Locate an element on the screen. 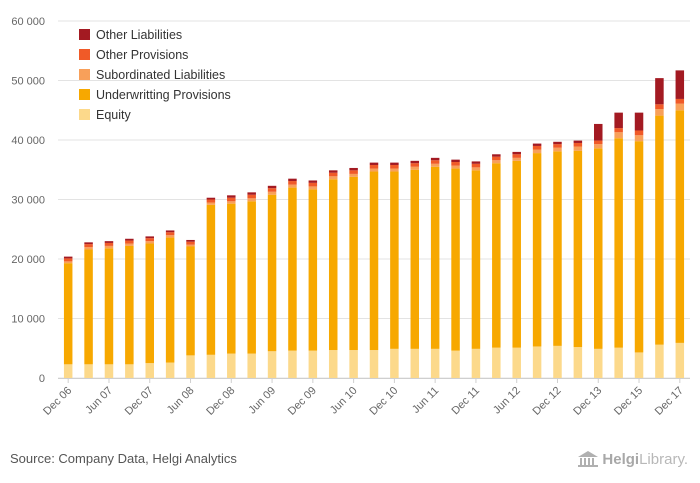  legend-label: Subordinated Liabilities is located at coordinates (160, 75).